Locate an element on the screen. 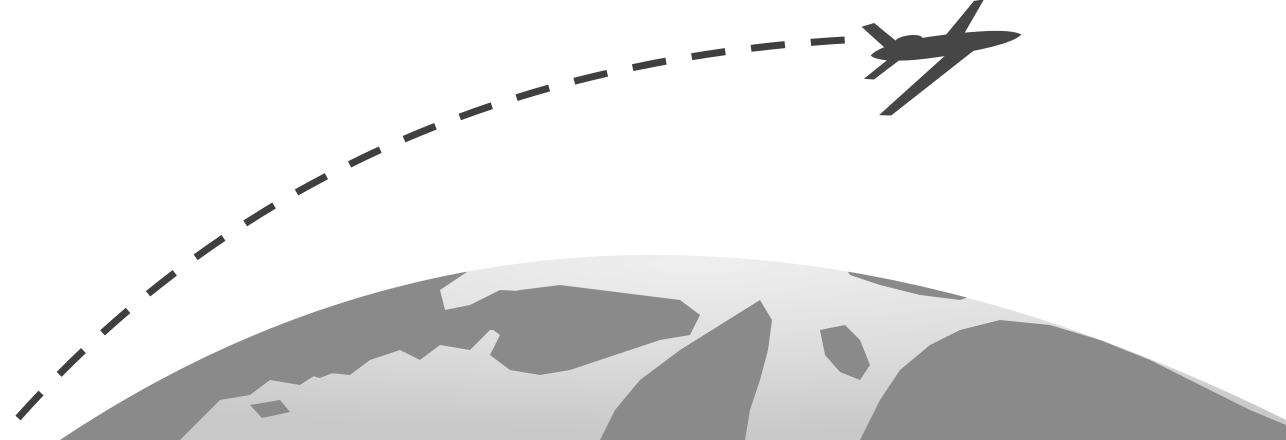 The image size is (1286, 440). landmass-north-left is located at coordinates (545, 223).